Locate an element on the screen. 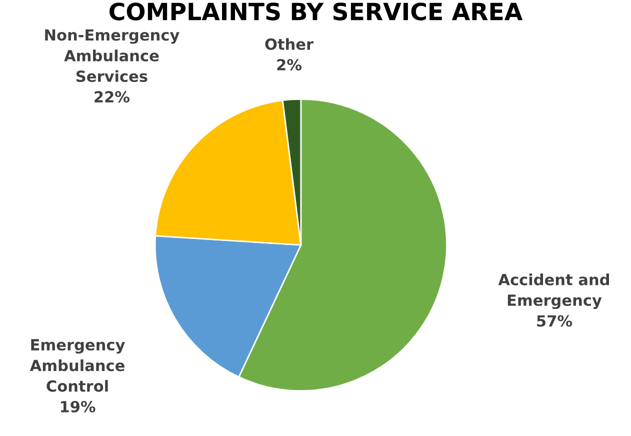 The height and width of the screenshot is (436, 631). slice-label: Non-Emergency Ambulance Services is located at coordinates (112, 55).